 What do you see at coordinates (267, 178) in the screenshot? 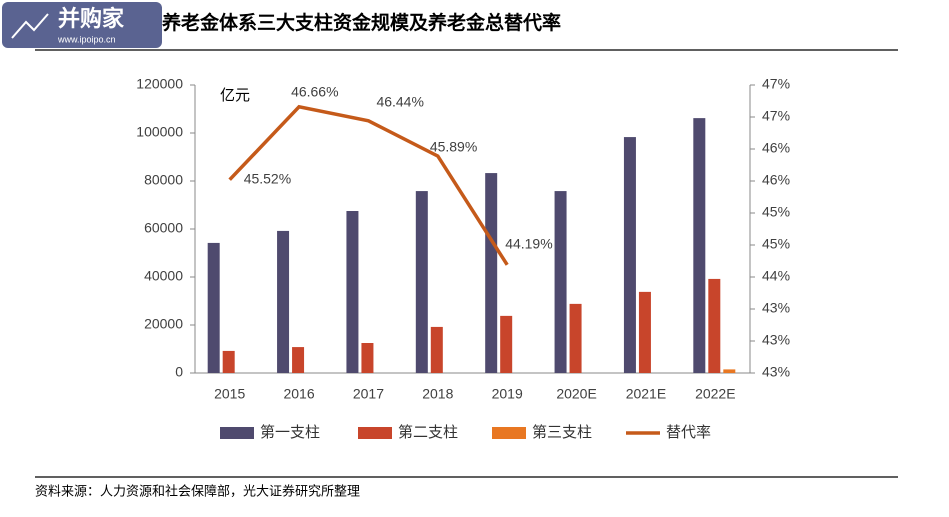
I see `data-label: 45.52%` at bounding box center [267, 178].